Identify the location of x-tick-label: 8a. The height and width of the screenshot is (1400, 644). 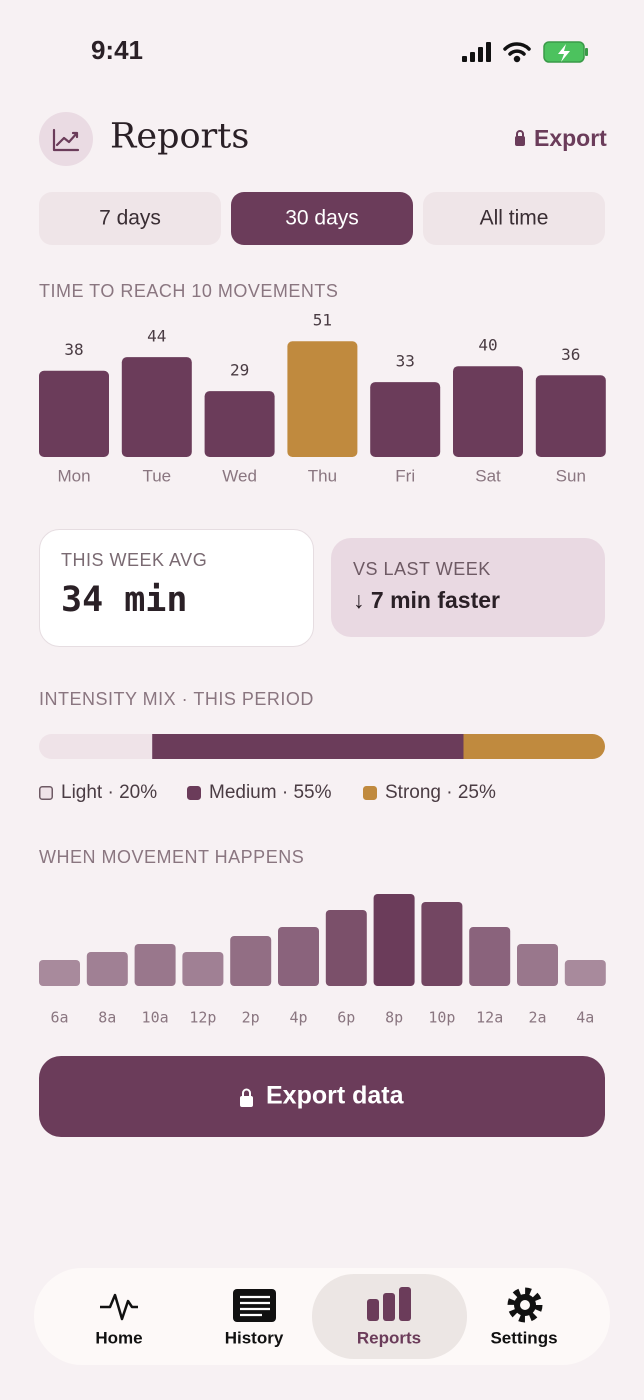
(107, 1018).